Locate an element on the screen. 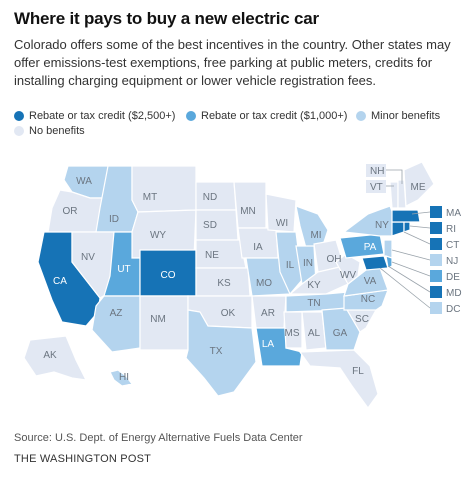  publisher-credit: THE WASHINGTON POST is located at coordinates (83, 459).